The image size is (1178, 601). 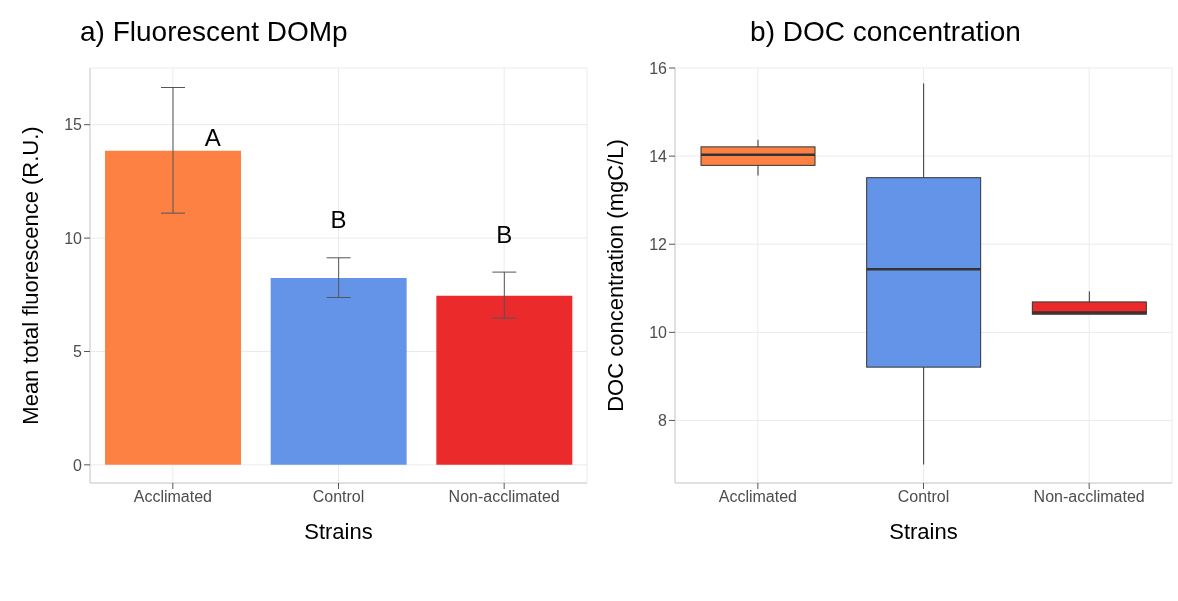 What do you see at coordinates (78, 465) in the screenshot?
I see `y-tick-label: 0` at bounding box center [78, 465].